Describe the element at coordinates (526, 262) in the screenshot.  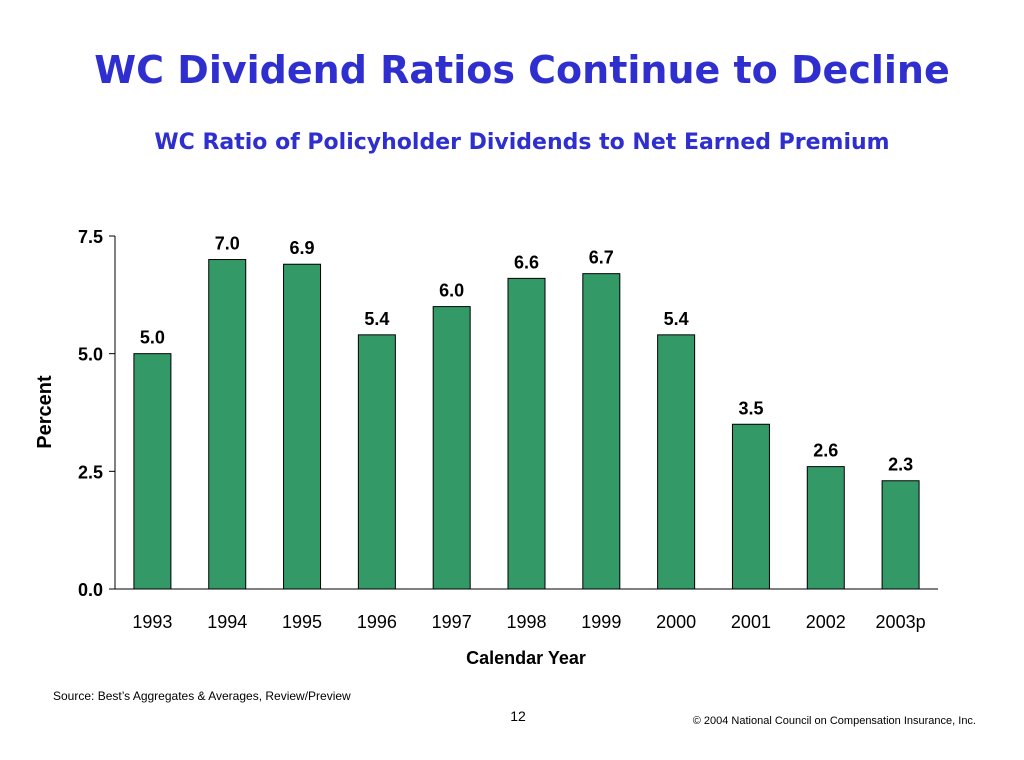
I see `bar-value-label: 6.6` at that location.